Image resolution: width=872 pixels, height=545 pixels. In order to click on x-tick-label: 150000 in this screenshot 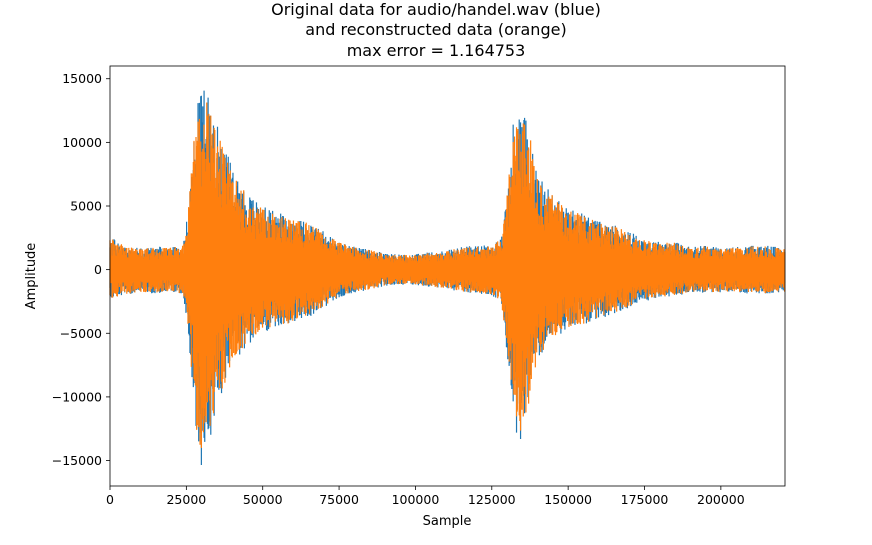, I will do `click(568, 499)`.